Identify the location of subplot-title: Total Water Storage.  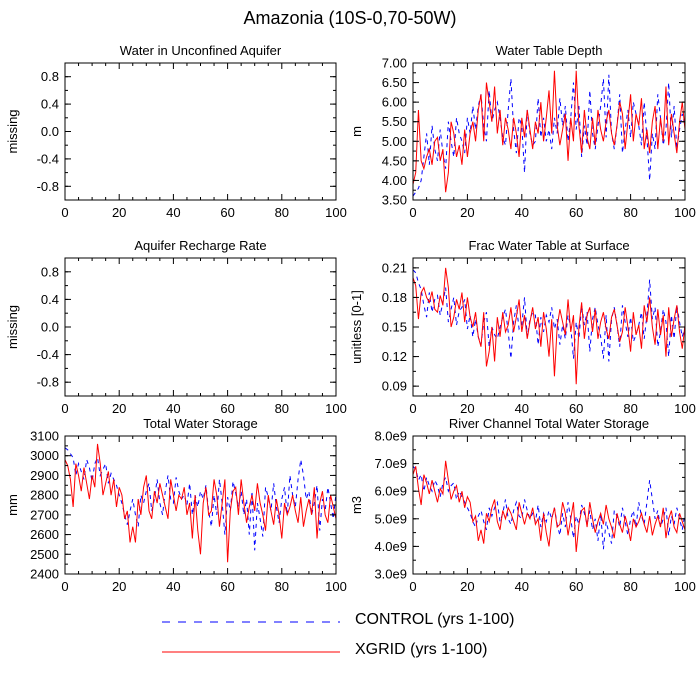
(200, 423).